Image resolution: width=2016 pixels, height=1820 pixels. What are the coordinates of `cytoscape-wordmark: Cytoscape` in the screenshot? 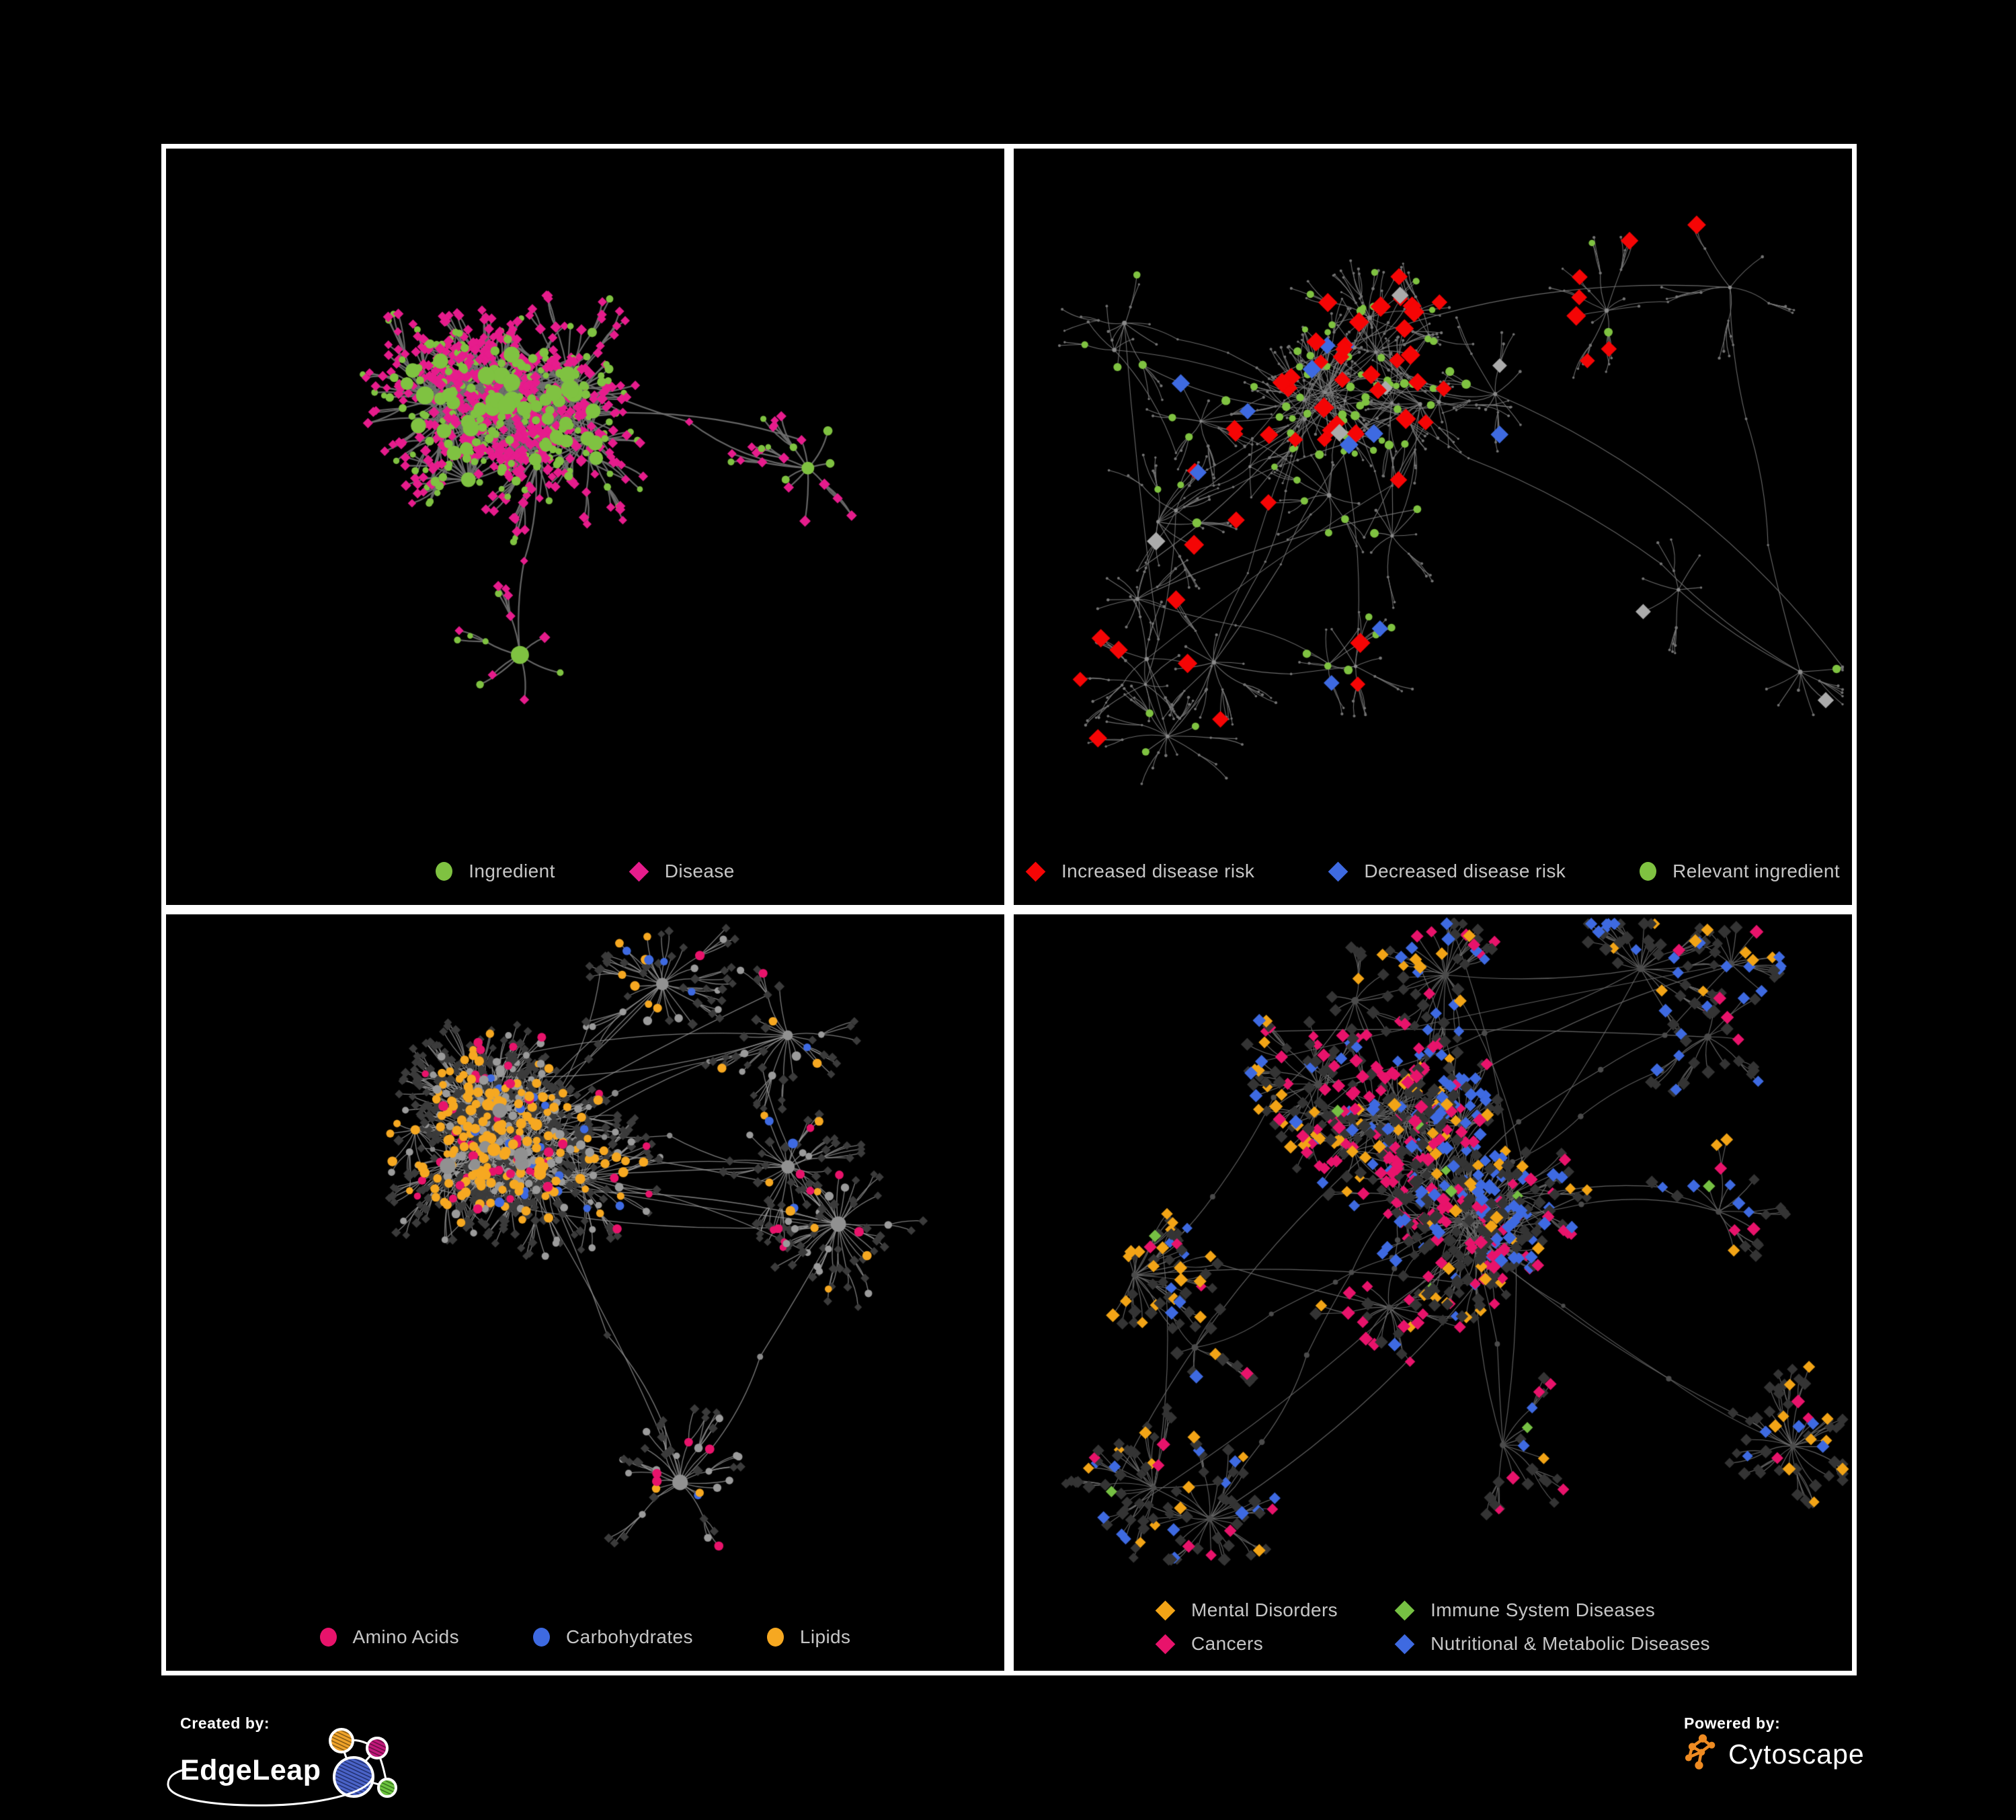 It's located at (1796, 1754).